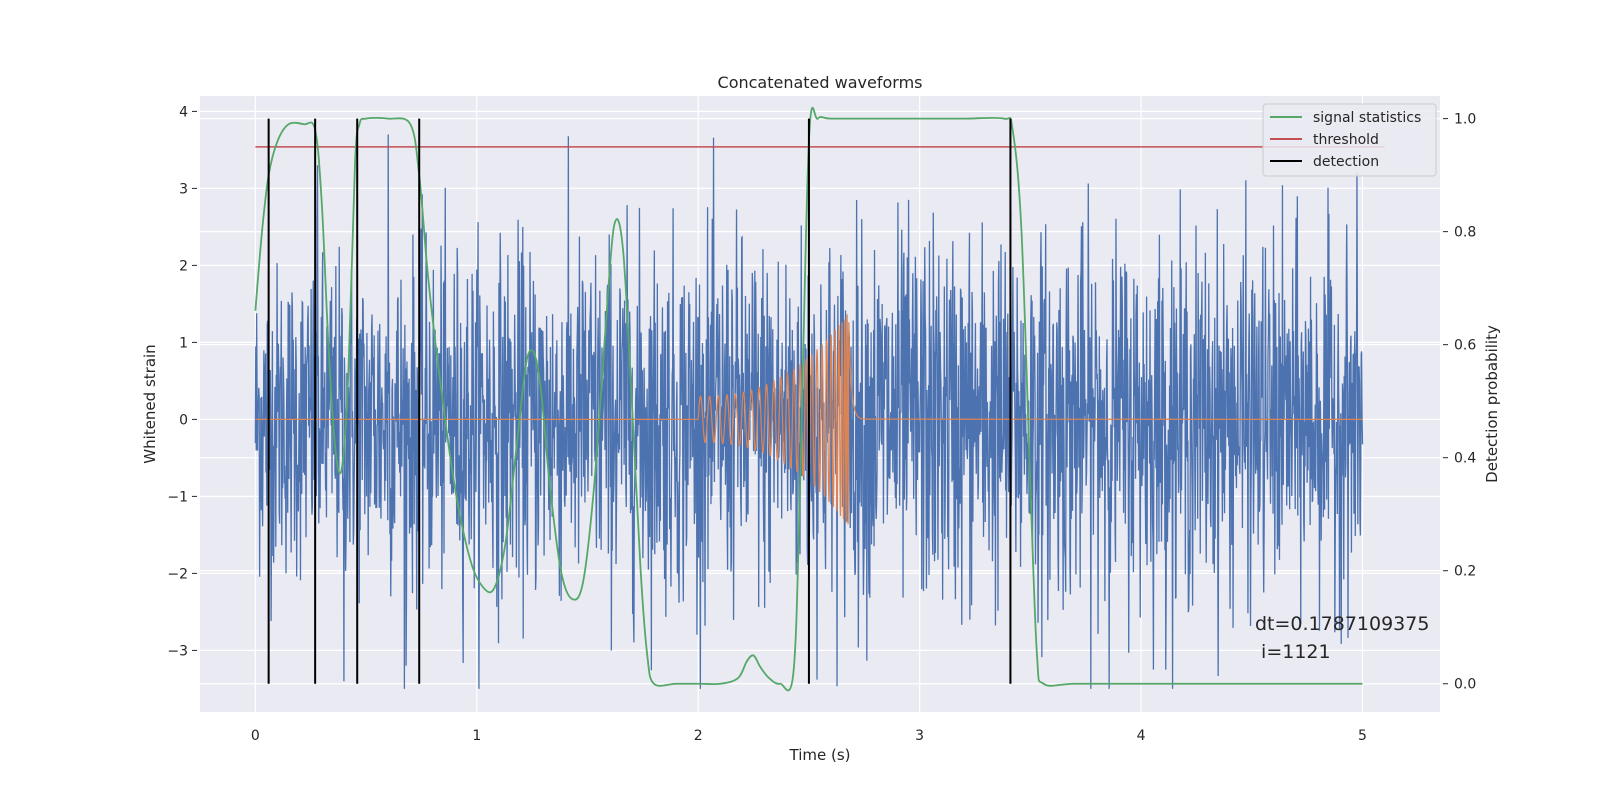  I want to click on chart-title: Concatenated waveforms, so click(820, 82).